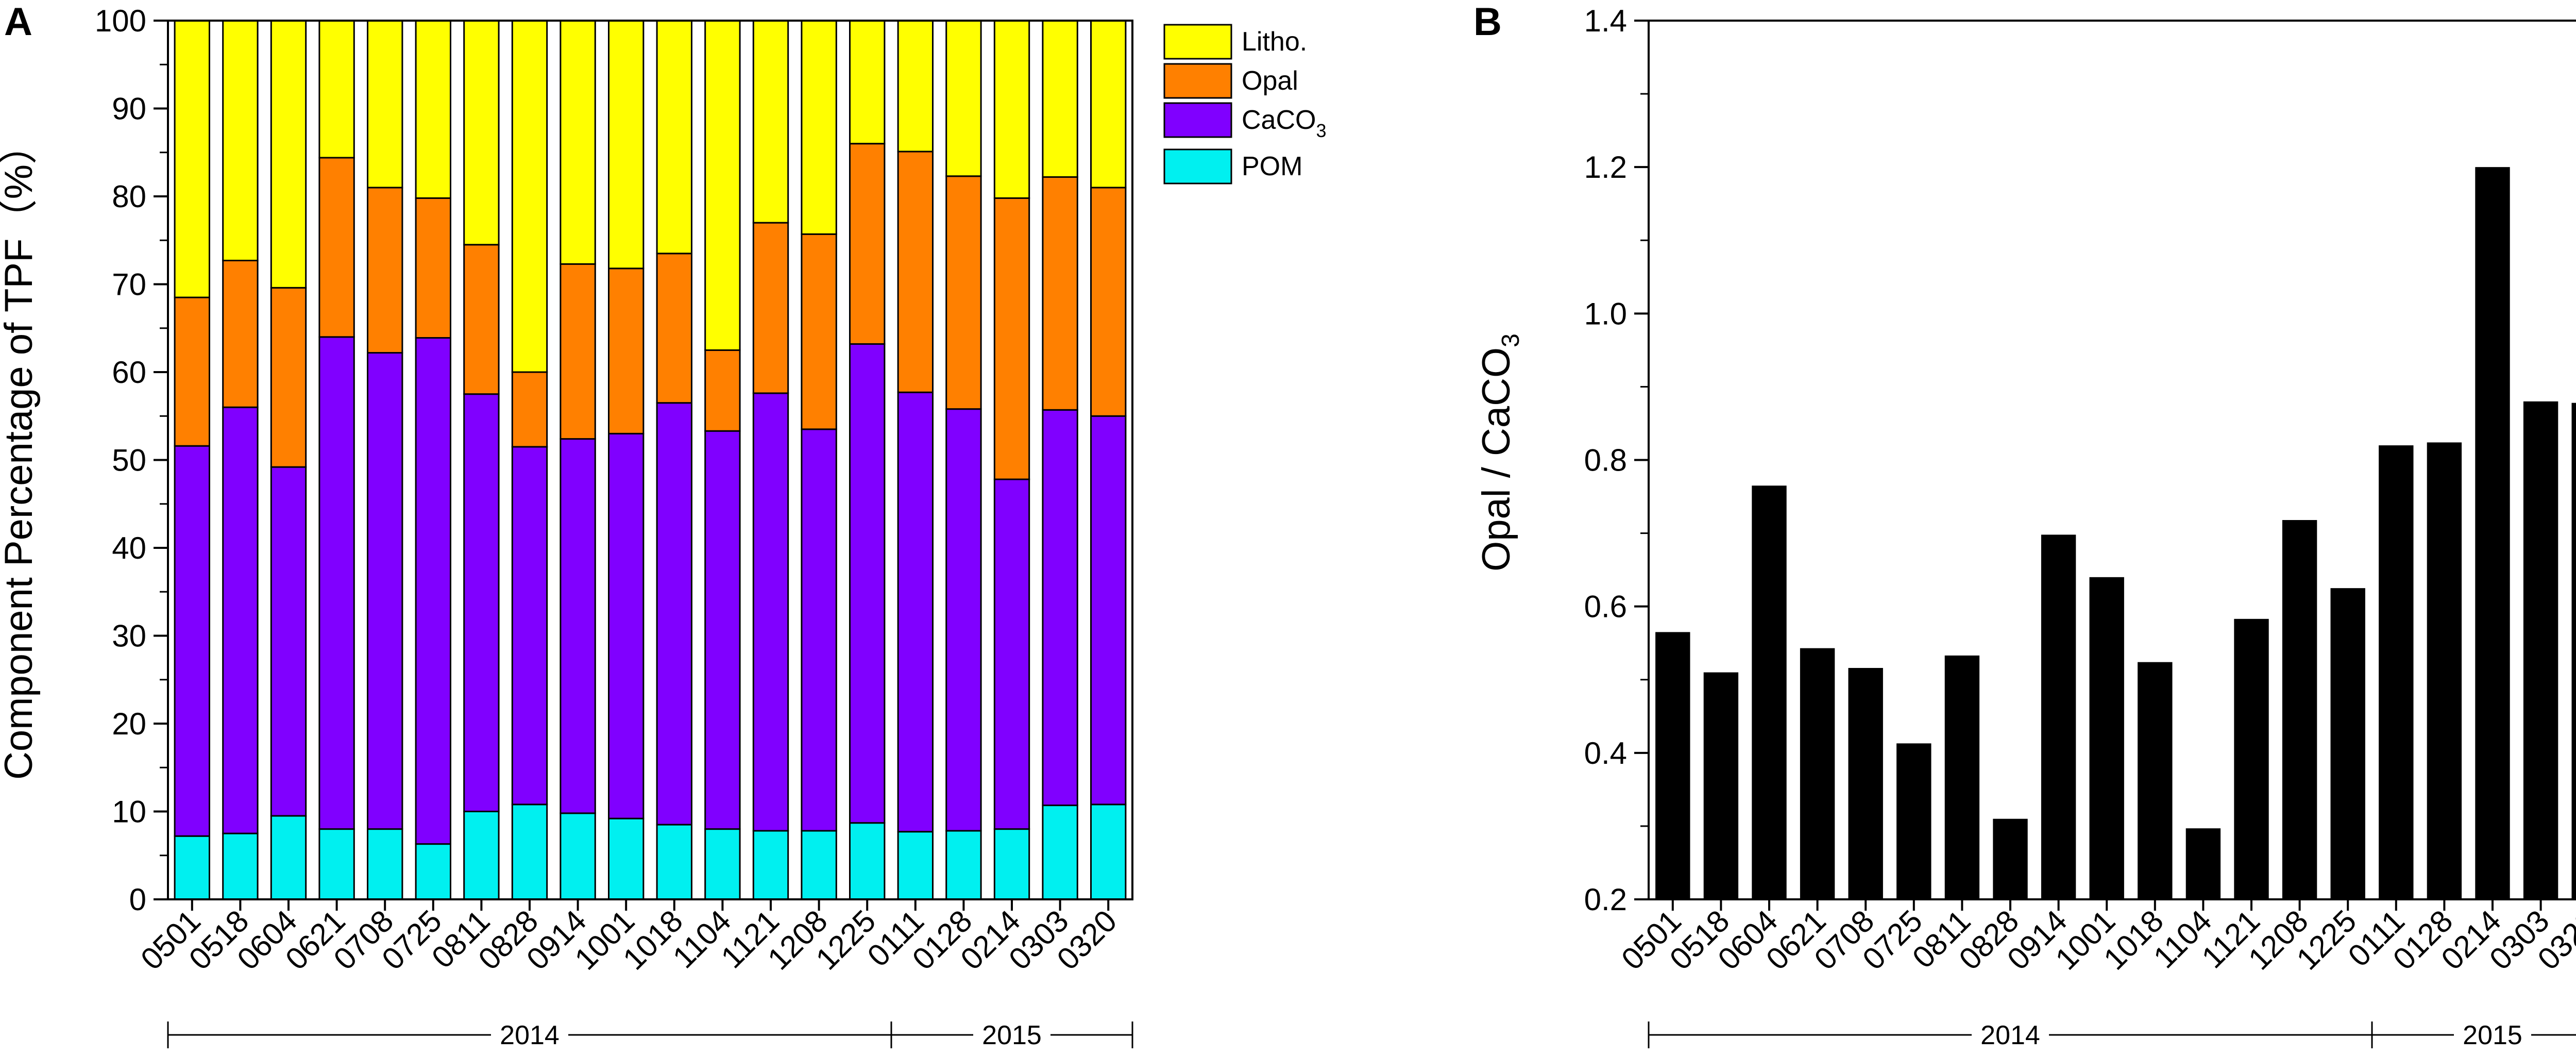 This screenshot has height=1055, width=2576. Describe the element at coordinates (1270, 81) in the screenshot. I see `legend-label-opal: Opal` at that location.